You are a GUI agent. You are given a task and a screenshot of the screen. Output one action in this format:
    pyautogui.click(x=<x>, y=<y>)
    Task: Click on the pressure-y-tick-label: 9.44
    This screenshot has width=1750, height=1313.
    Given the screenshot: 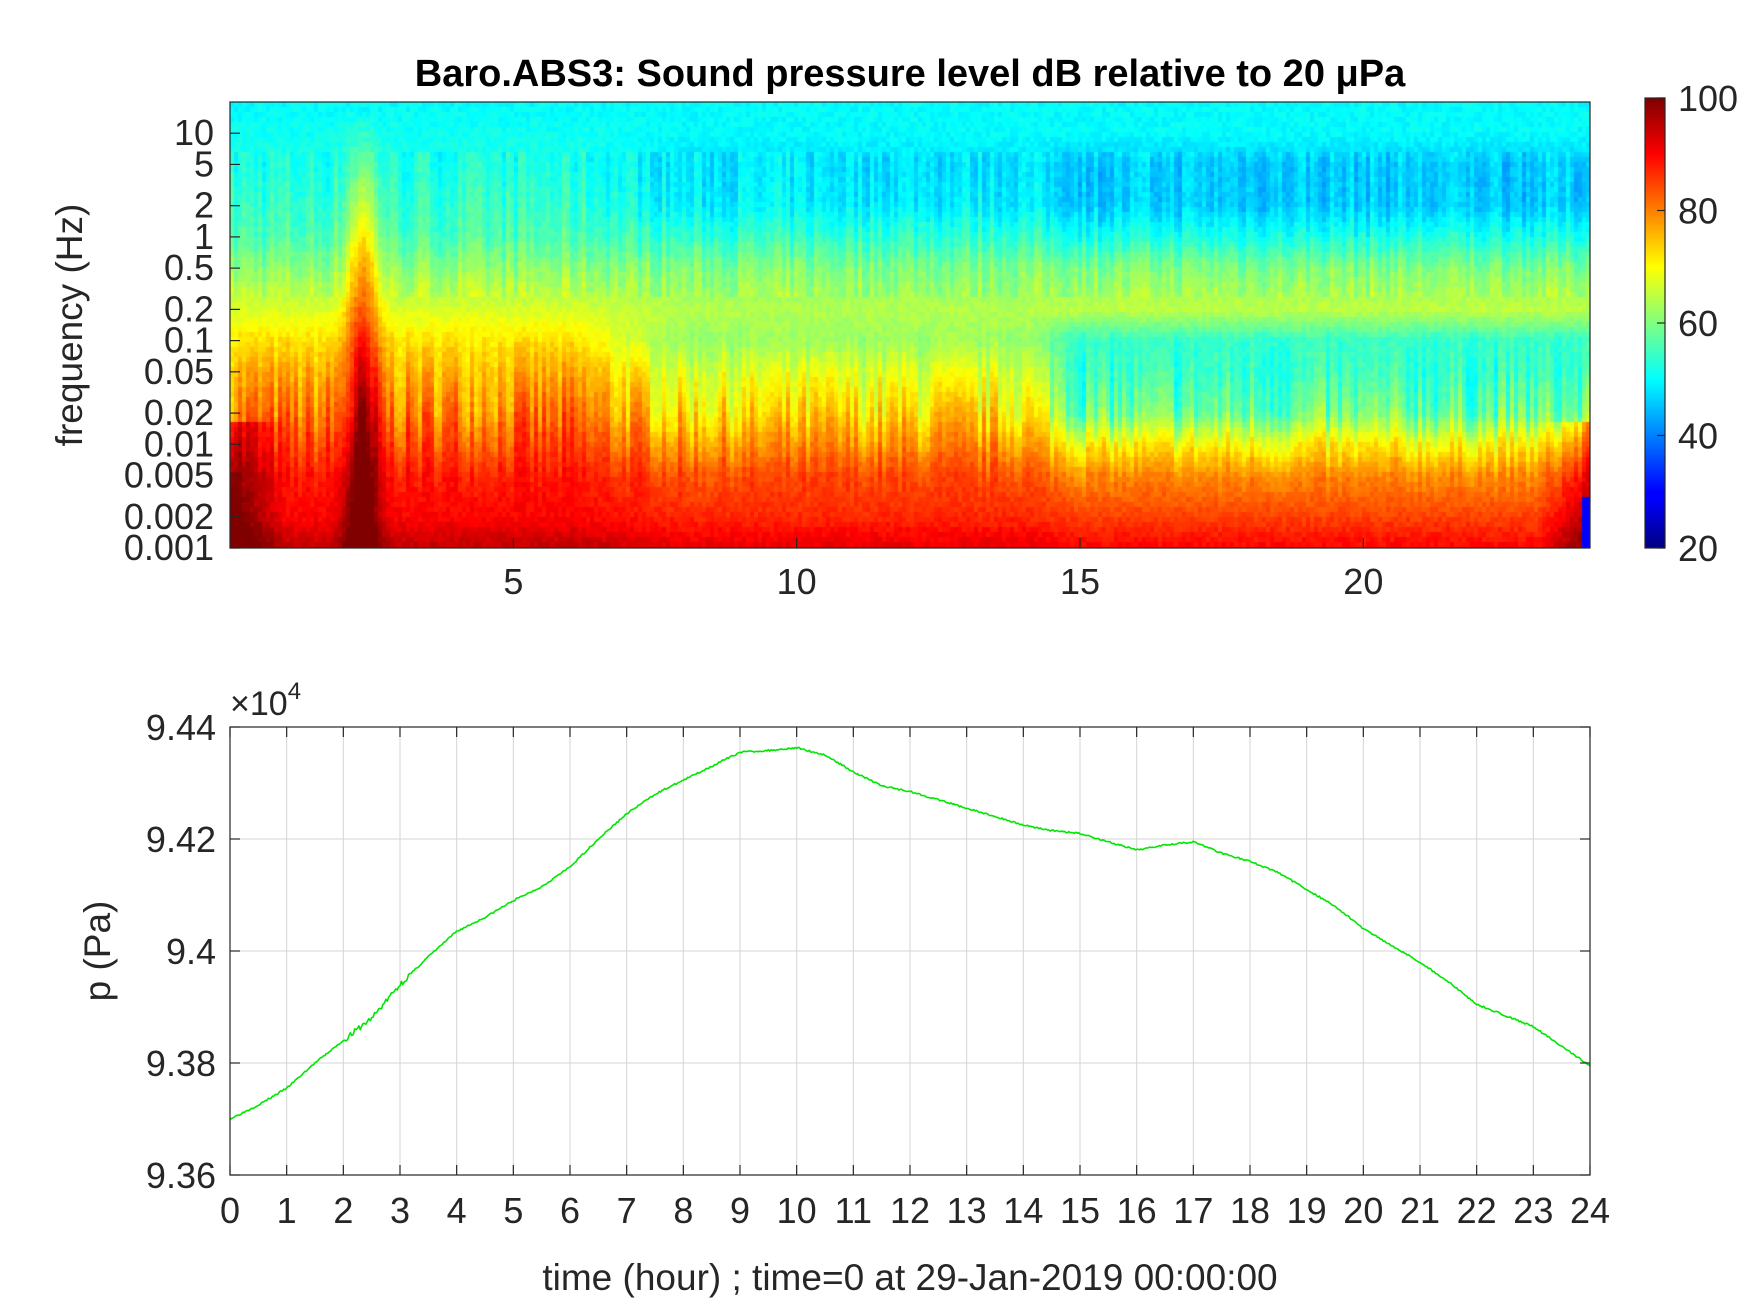 What is the action you would take?
    pyautogui.click(x=181, y=727)
    